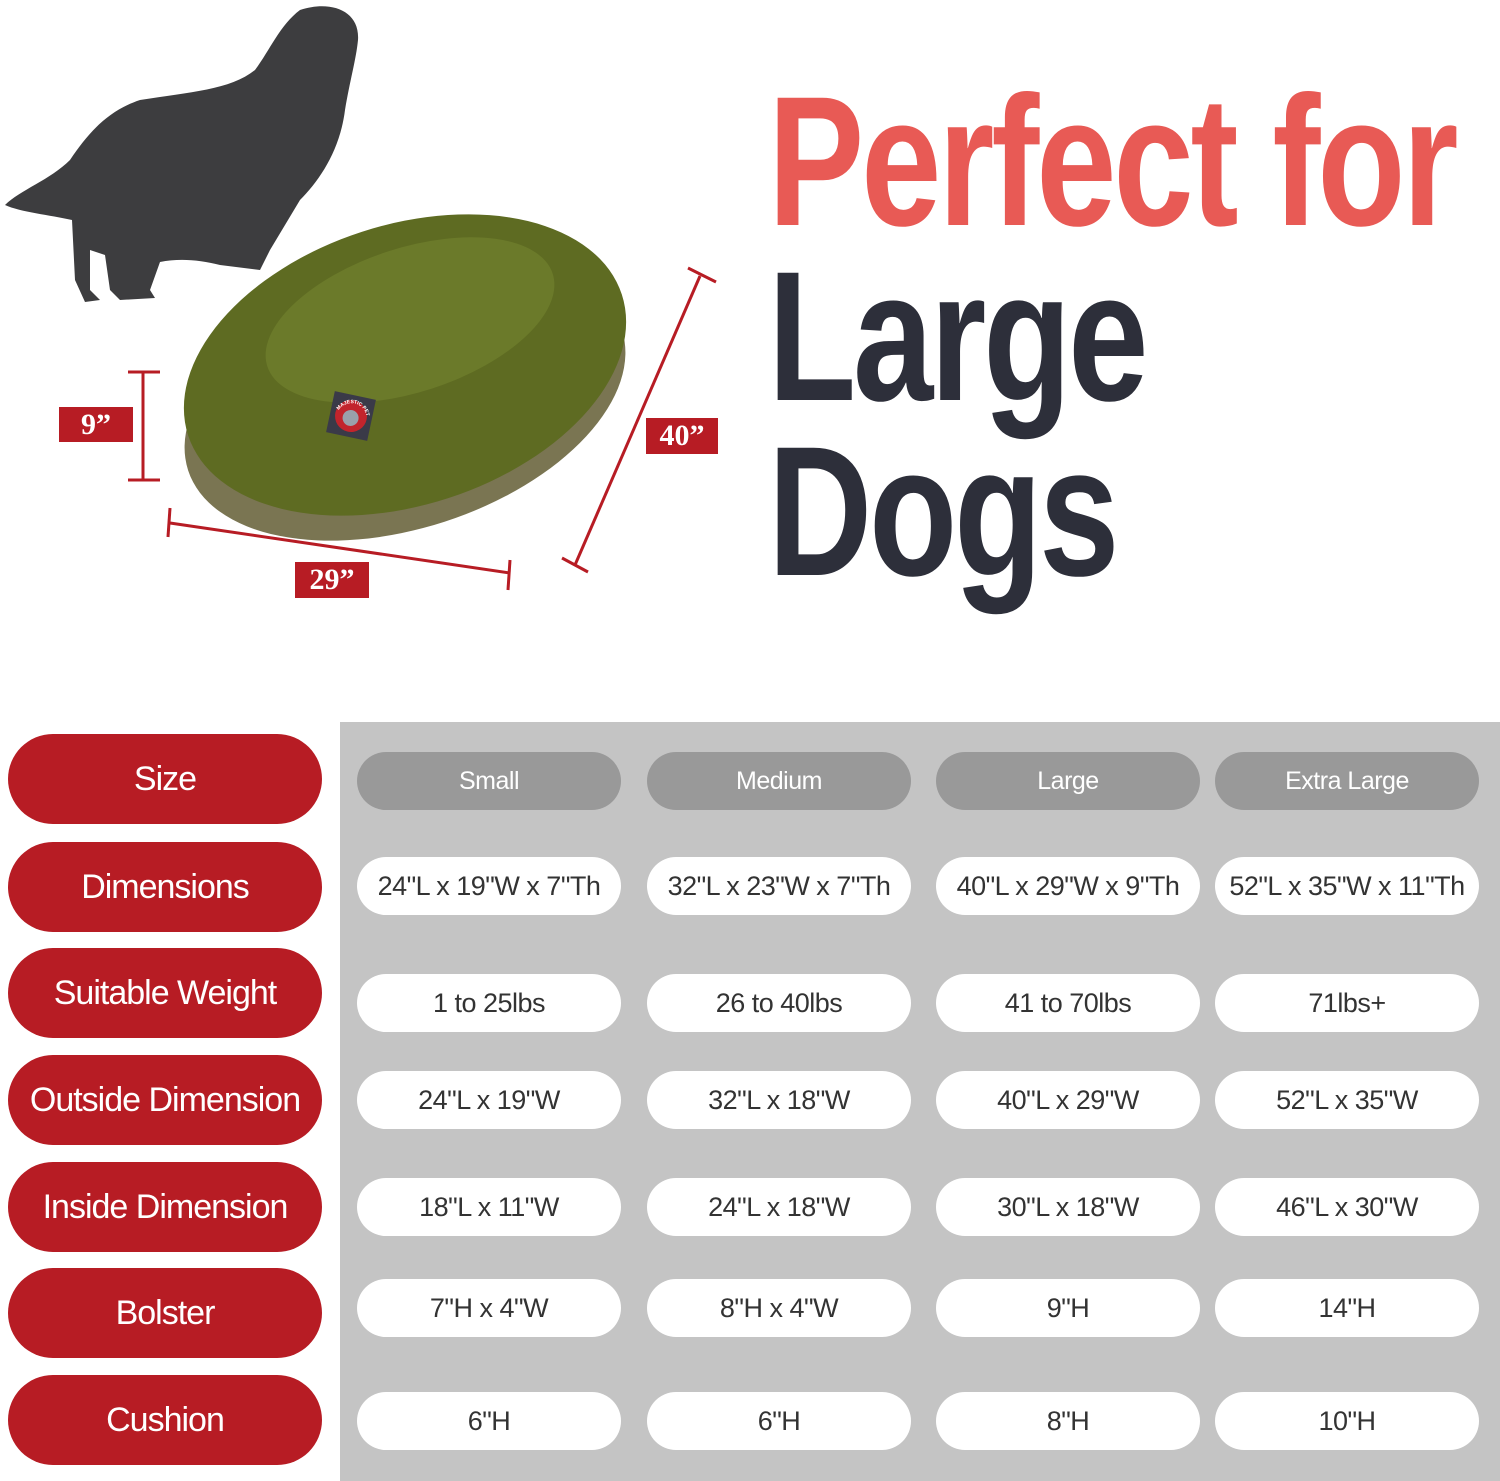  Describe the element at coordinates (96, 424) in the screenshot. I see `height-dimension-tag: 9”` at that location.